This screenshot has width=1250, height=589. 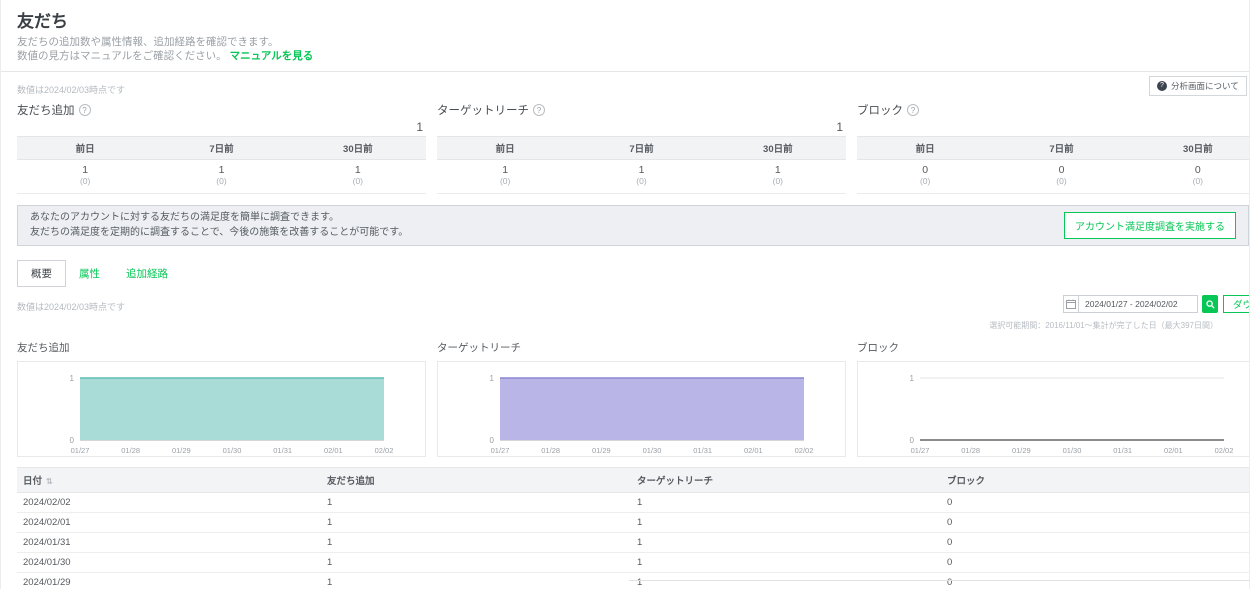 I want to click on about-analytics-button: ? 分析画面について, so click(x=1198, y=86).